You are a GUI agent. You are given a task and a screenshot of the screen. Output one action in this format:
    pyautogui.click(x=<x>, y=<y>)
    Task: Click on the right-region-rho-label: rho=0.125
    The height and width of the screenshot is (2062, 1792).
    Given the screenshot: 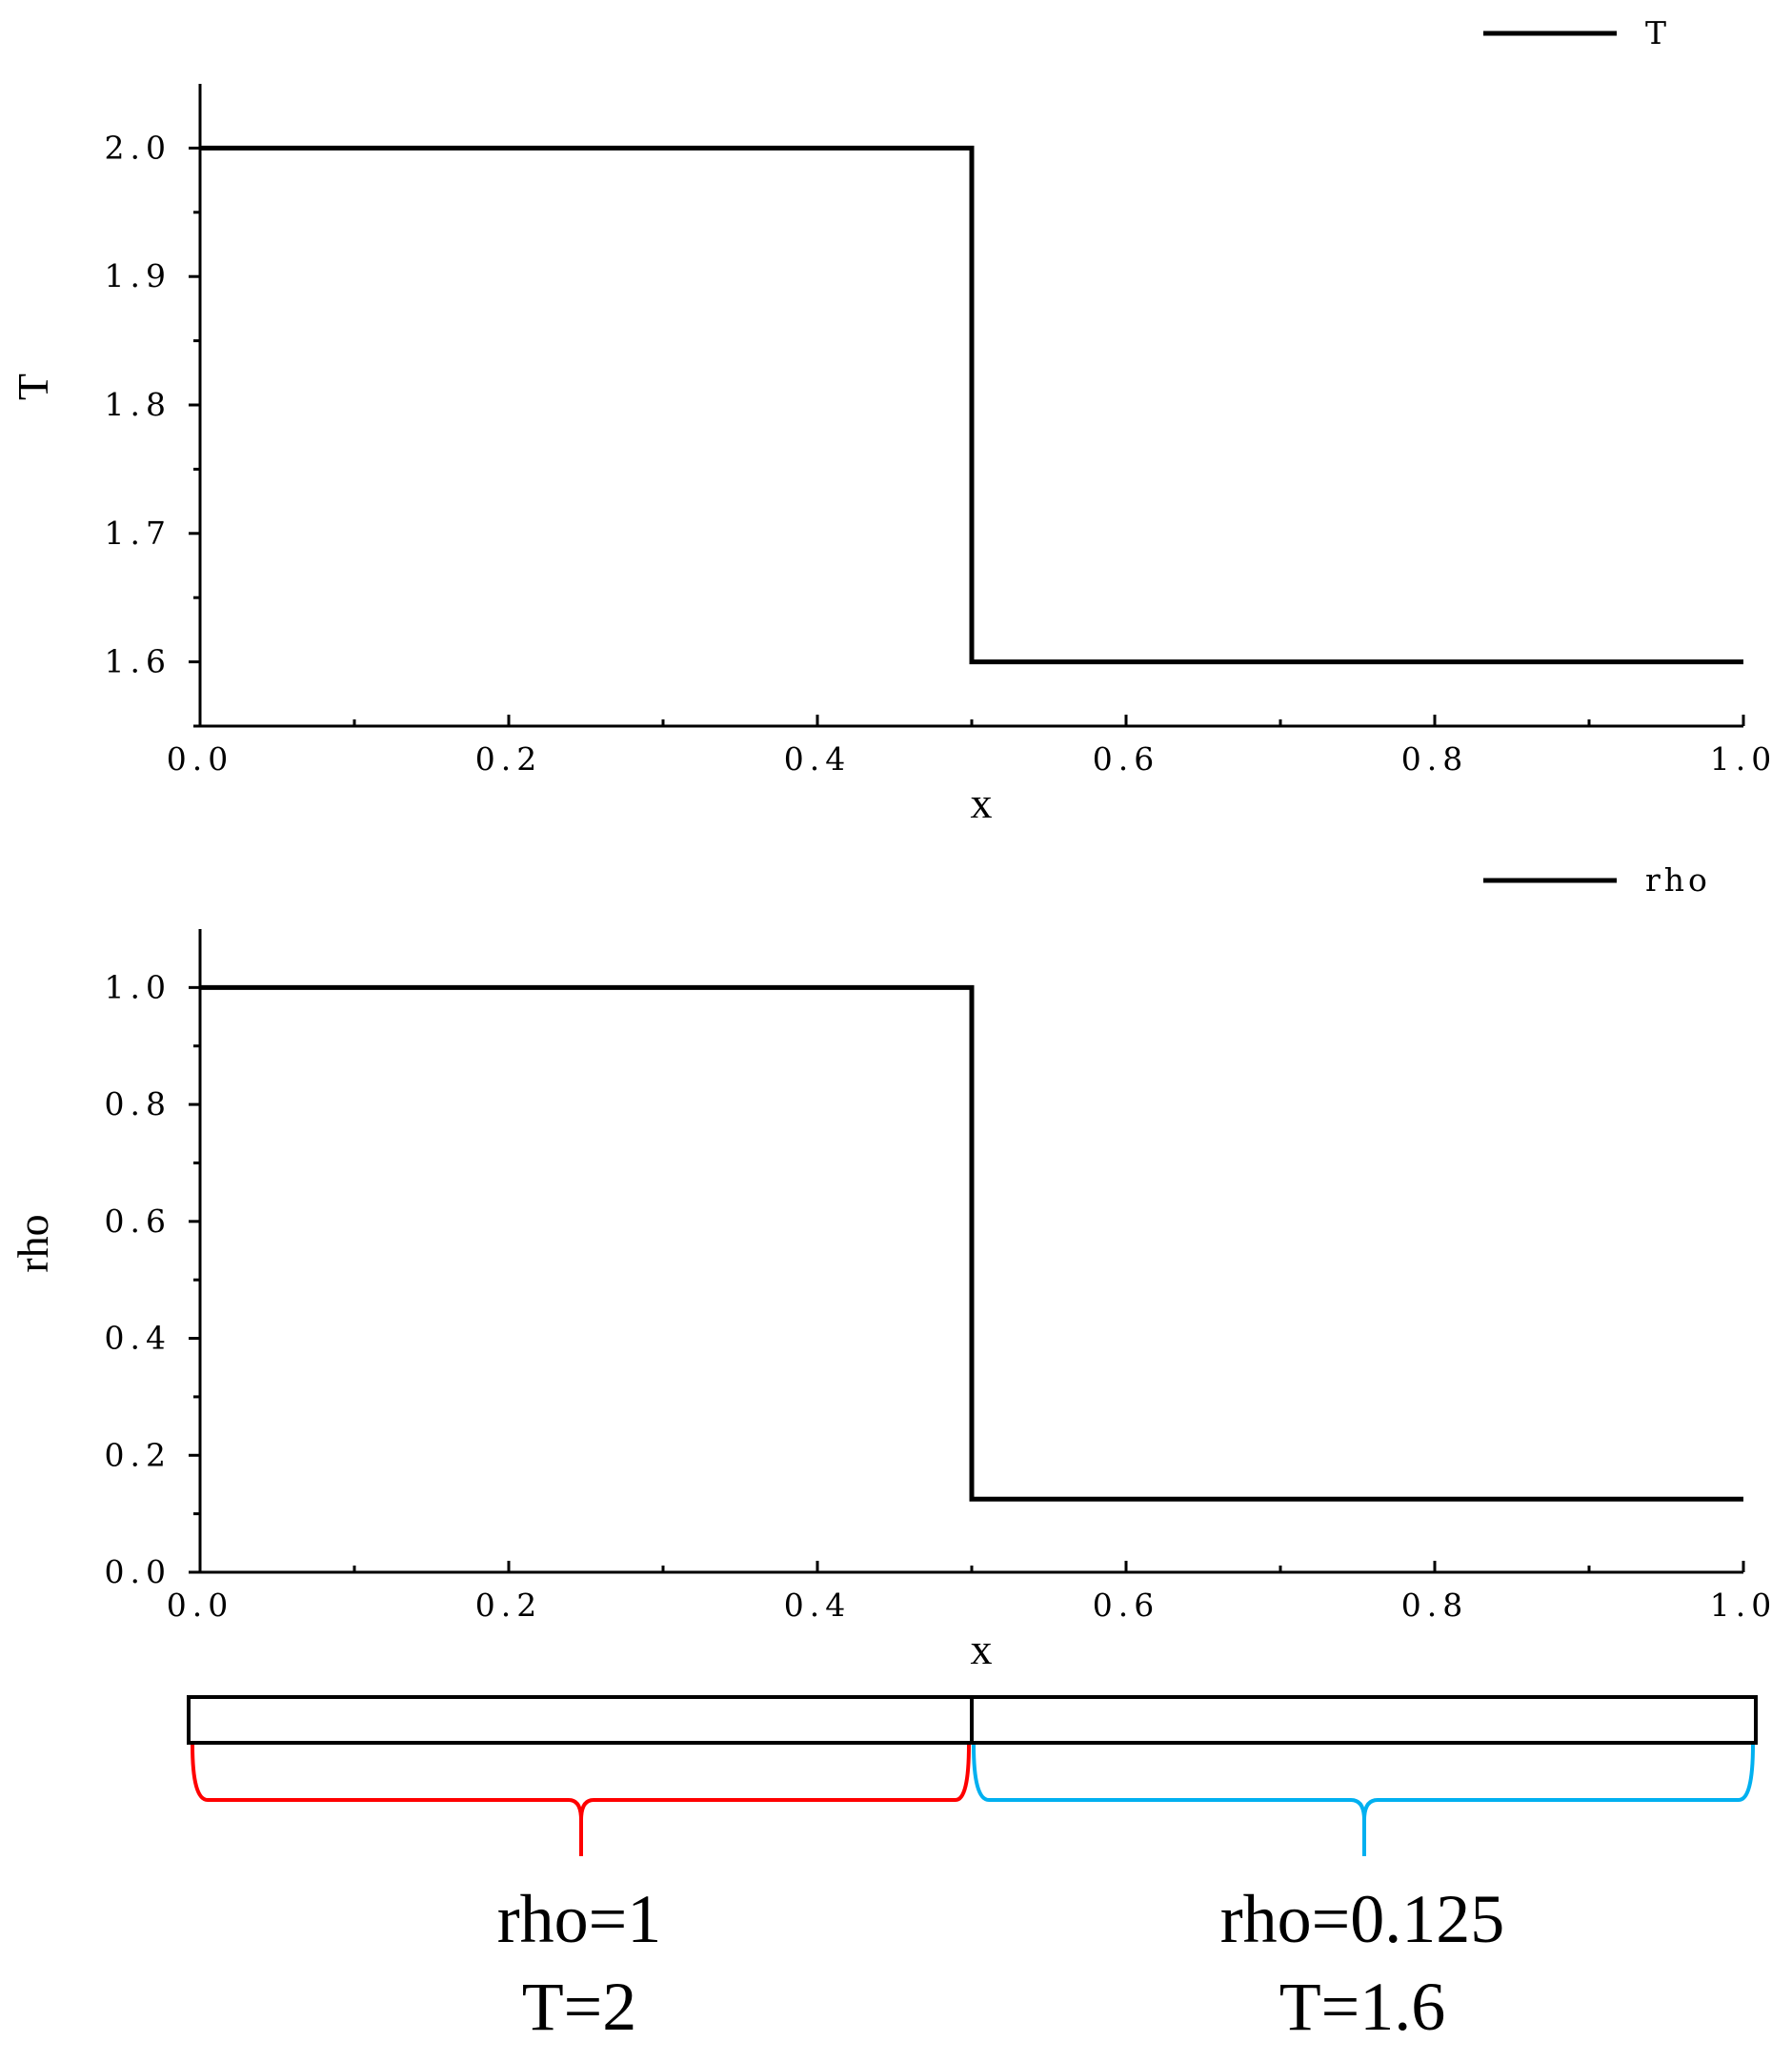 What is the action you would take?
    pyautogui.click(x=1362, y=1919)
    